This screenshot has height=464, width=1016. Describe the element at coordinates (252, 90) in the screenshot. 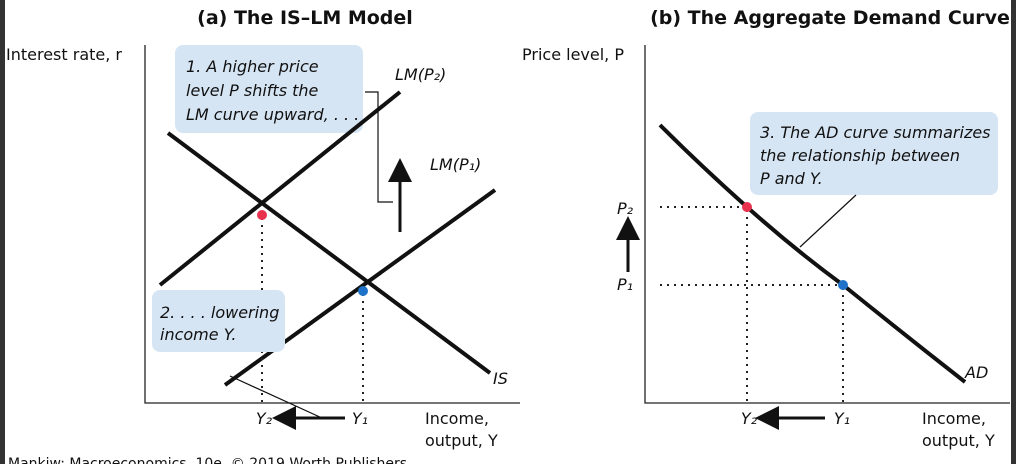

I see `callout-text: level P shifts the` at that location.